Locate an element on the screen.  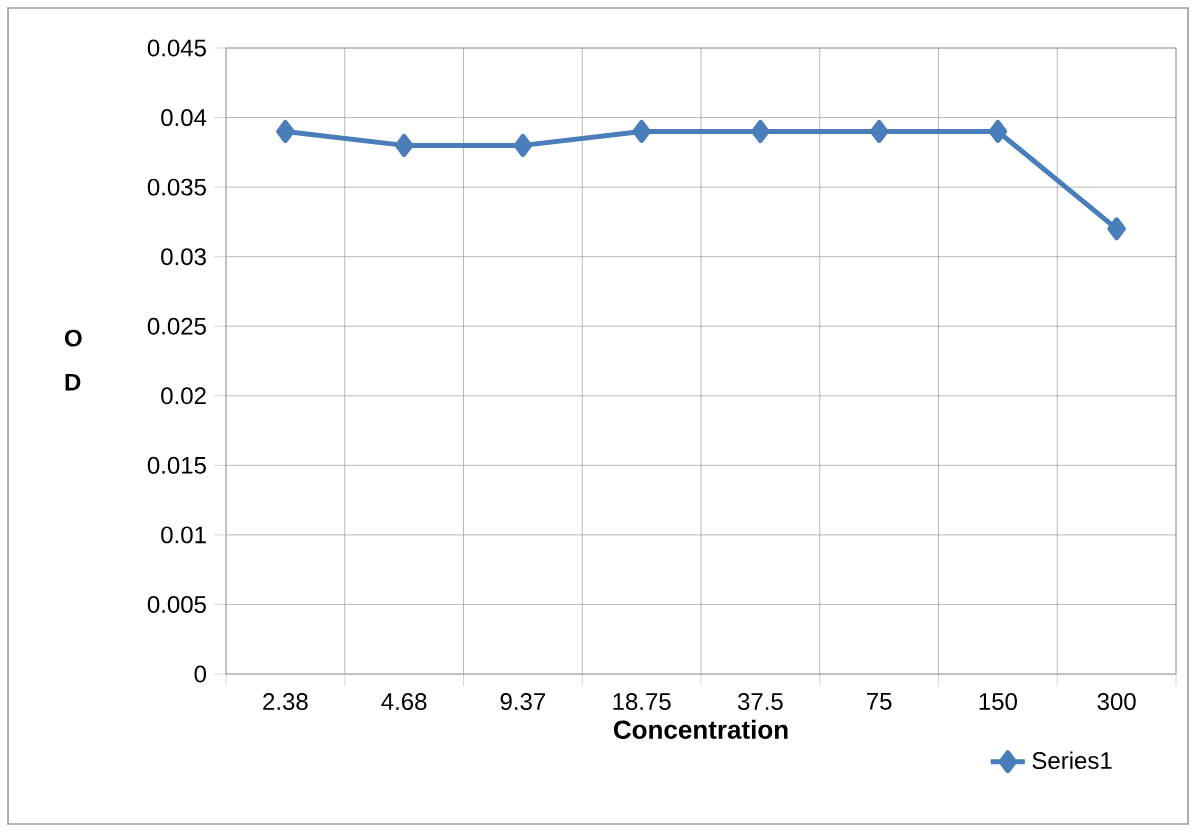
y-tick-label: 0.045 is located at coordinates (176, 48).